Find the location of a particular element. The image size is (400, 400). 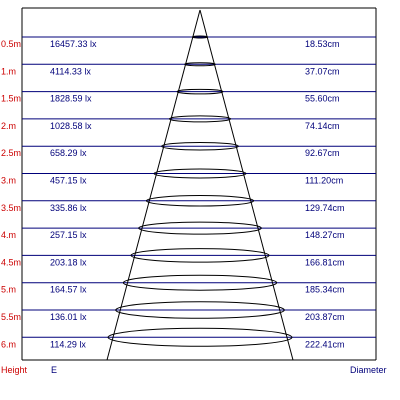

row-diameter-value: 37.07cm is located at coordinates (322, 71).